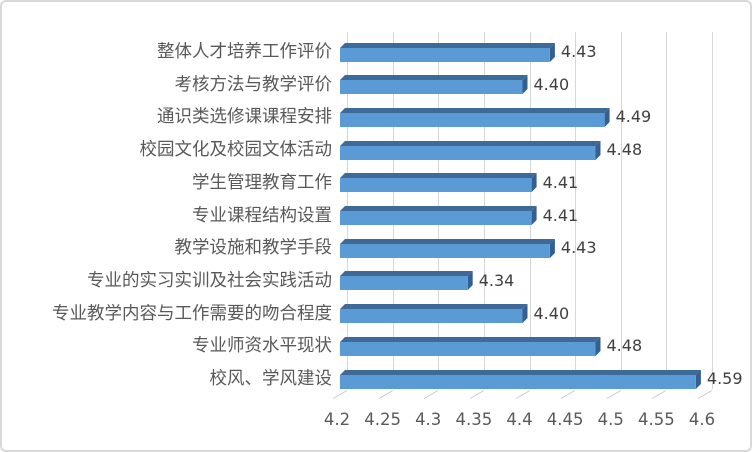 The image size is (752, 452). Describe the element at coordinates (192, 313) in the screenshot. I see `category-label: 专业教学内容与工作需要的吻合程度` at that location.